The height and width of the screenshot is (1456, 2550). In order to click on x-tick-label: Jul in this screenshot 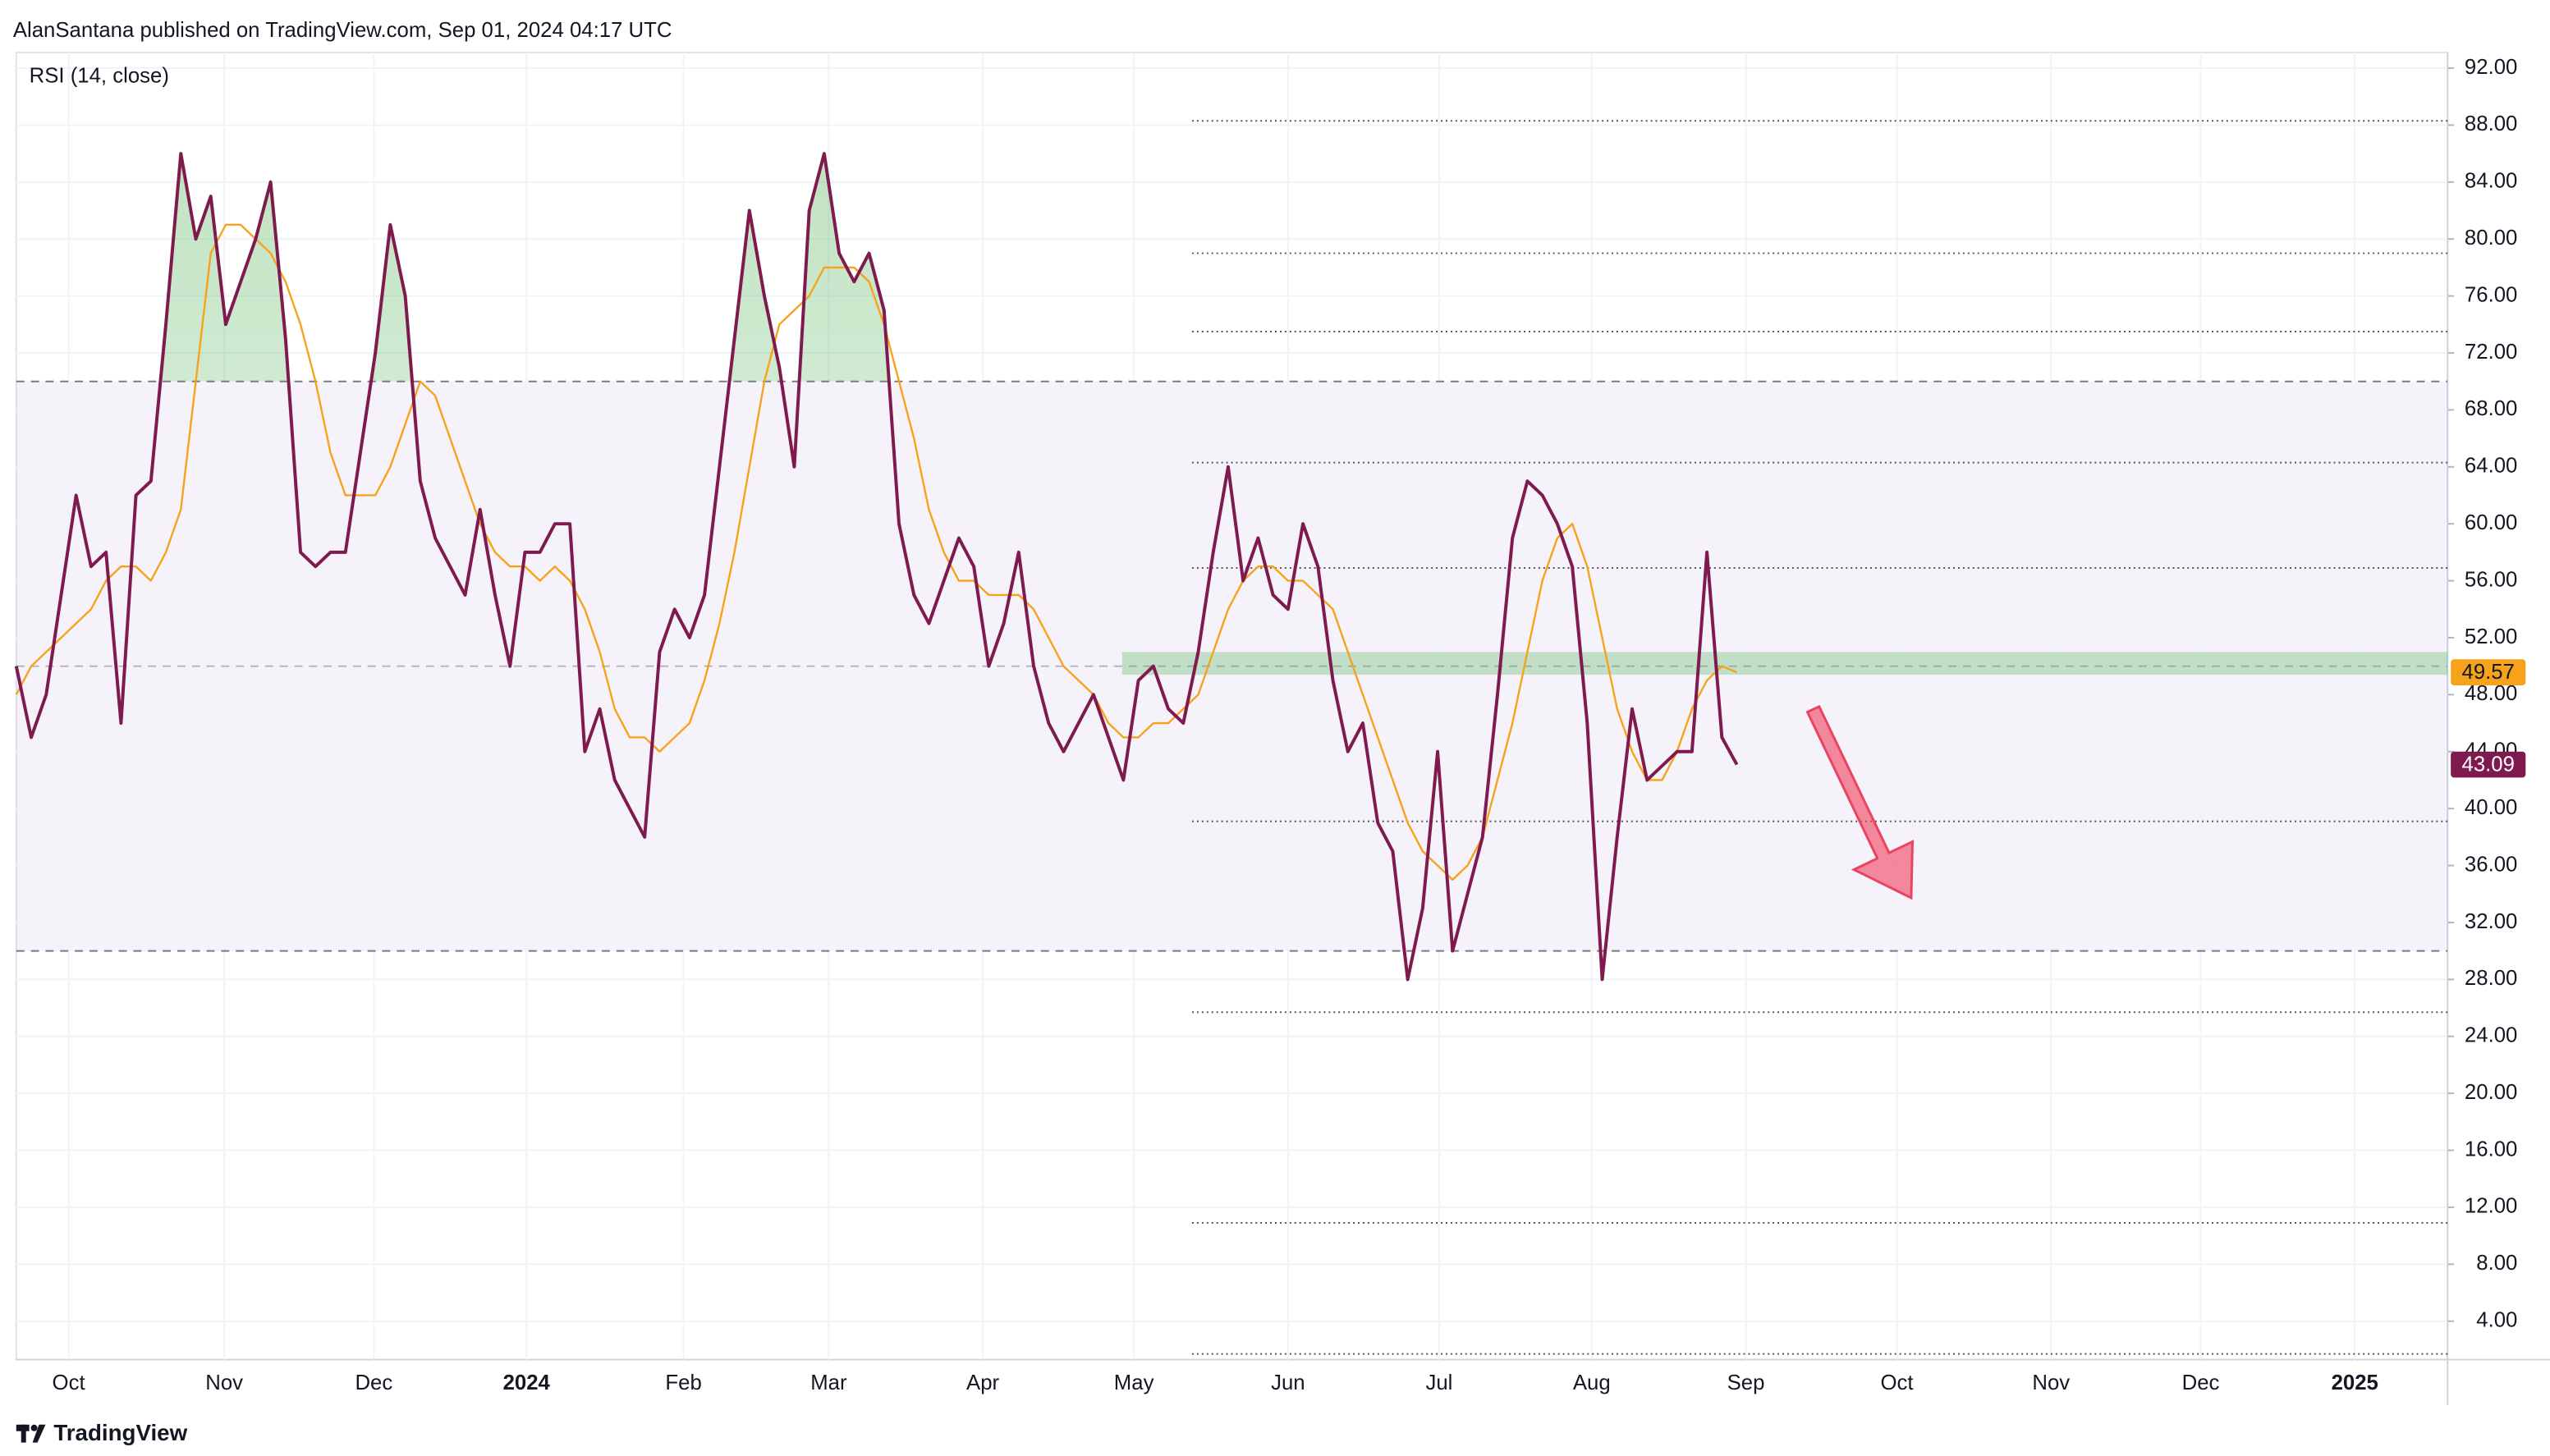, I will do `click(1438, 1382)`.